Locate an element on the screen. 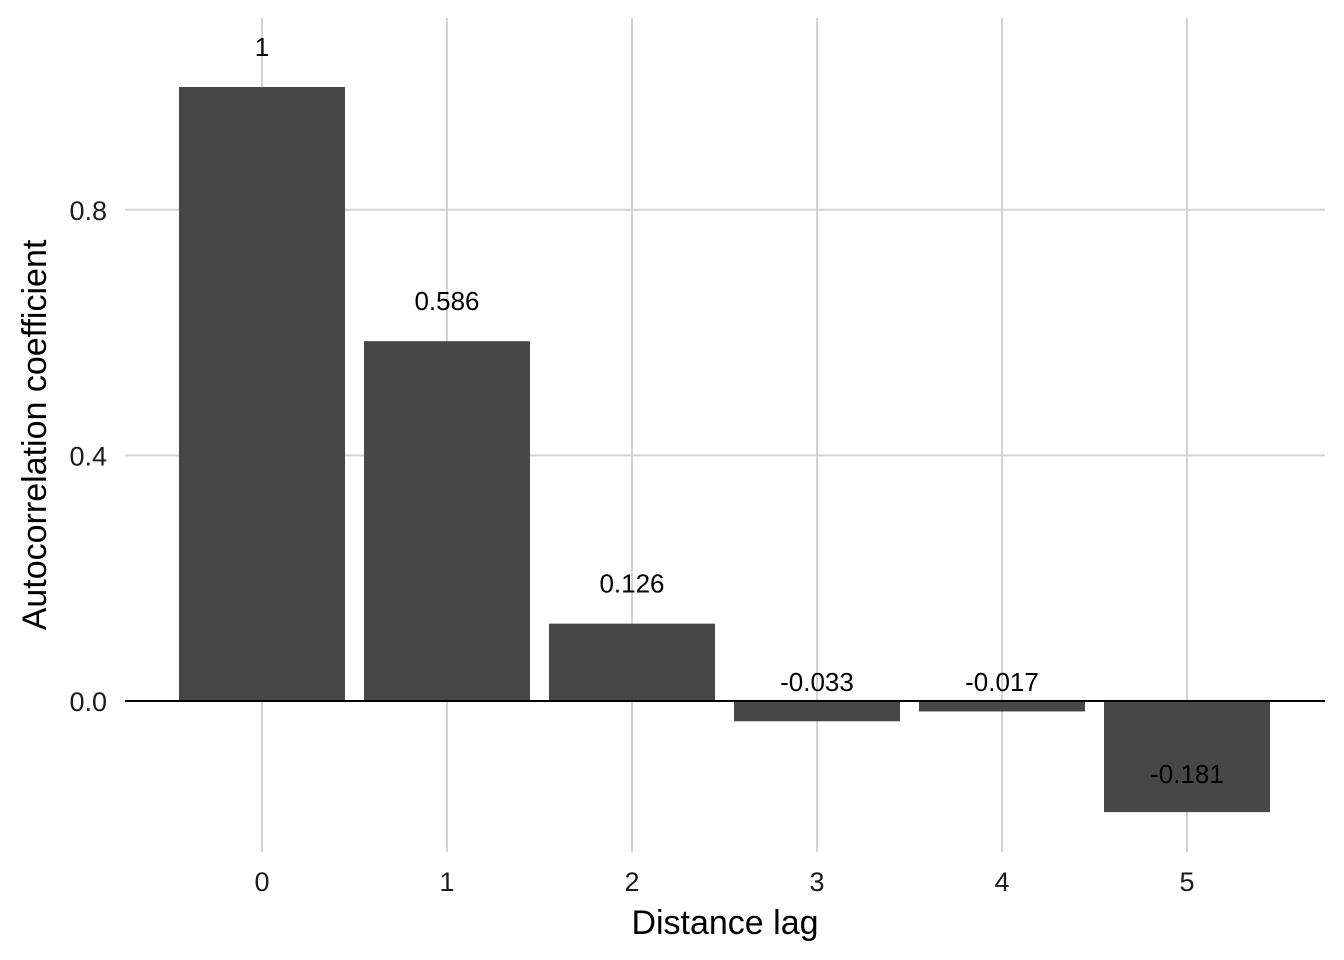  bar-value-label: 1 is located at coordinates (262, 47).